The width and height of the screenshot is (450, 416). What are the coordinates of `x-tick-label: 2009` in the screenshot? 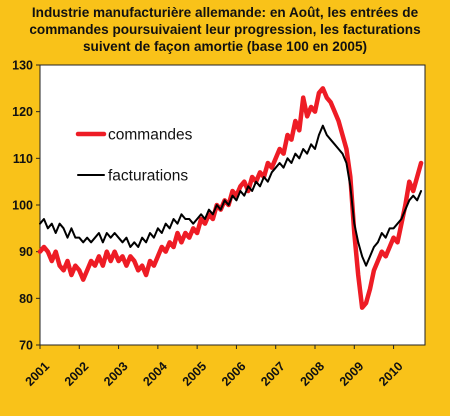 It's located at (352, 374).